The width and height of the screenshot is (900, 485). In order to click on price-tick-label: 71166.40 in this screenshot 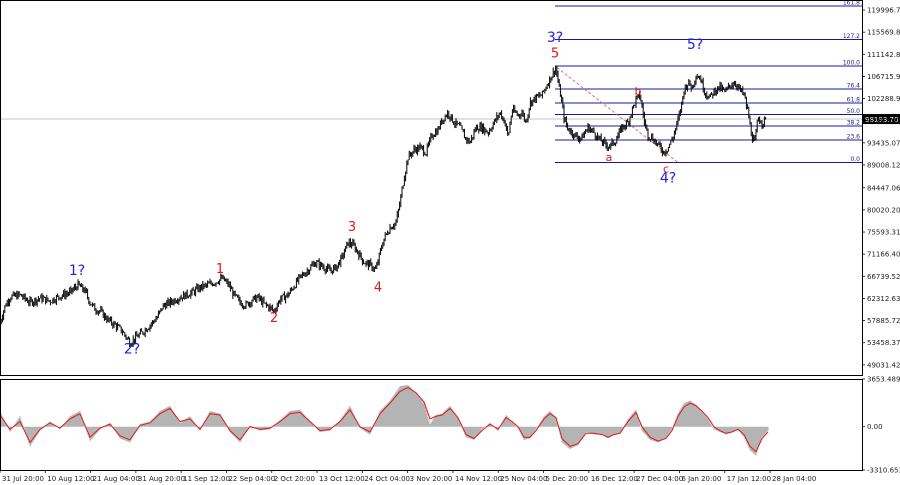, I will do `click(883, 255)`.